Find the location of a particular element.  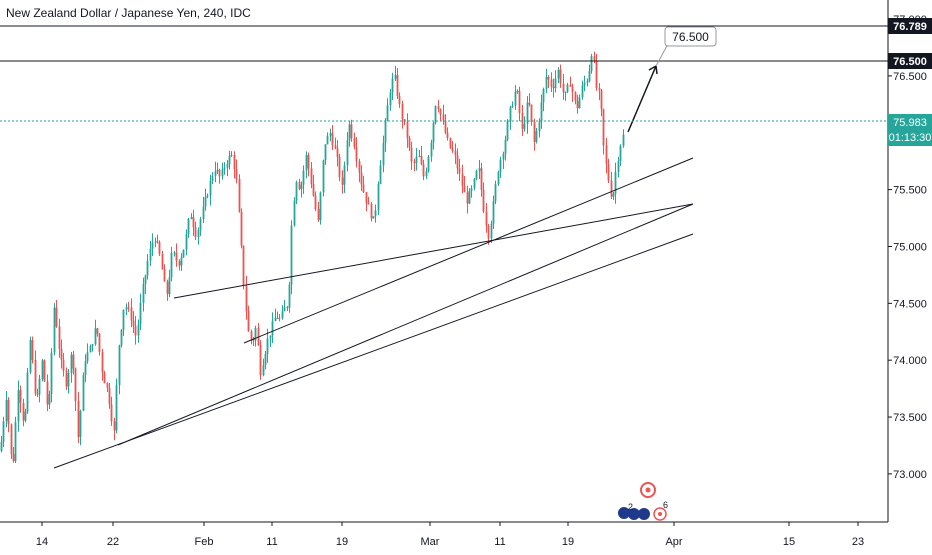

event-alert-dot is located at coordinates (648, 490).